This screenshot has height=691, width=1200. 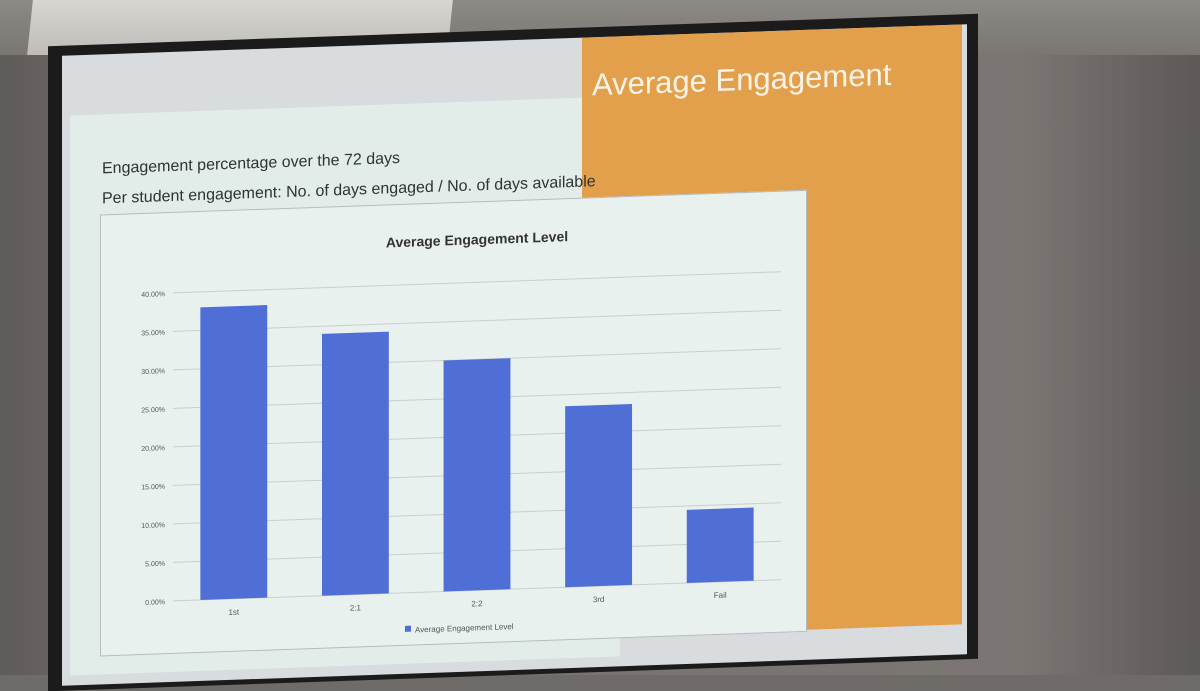 What do you see at coordinates (153, 295) in the screenshot?
I see `y-tick-label: 40.00%` at bounding box center [153, 295].